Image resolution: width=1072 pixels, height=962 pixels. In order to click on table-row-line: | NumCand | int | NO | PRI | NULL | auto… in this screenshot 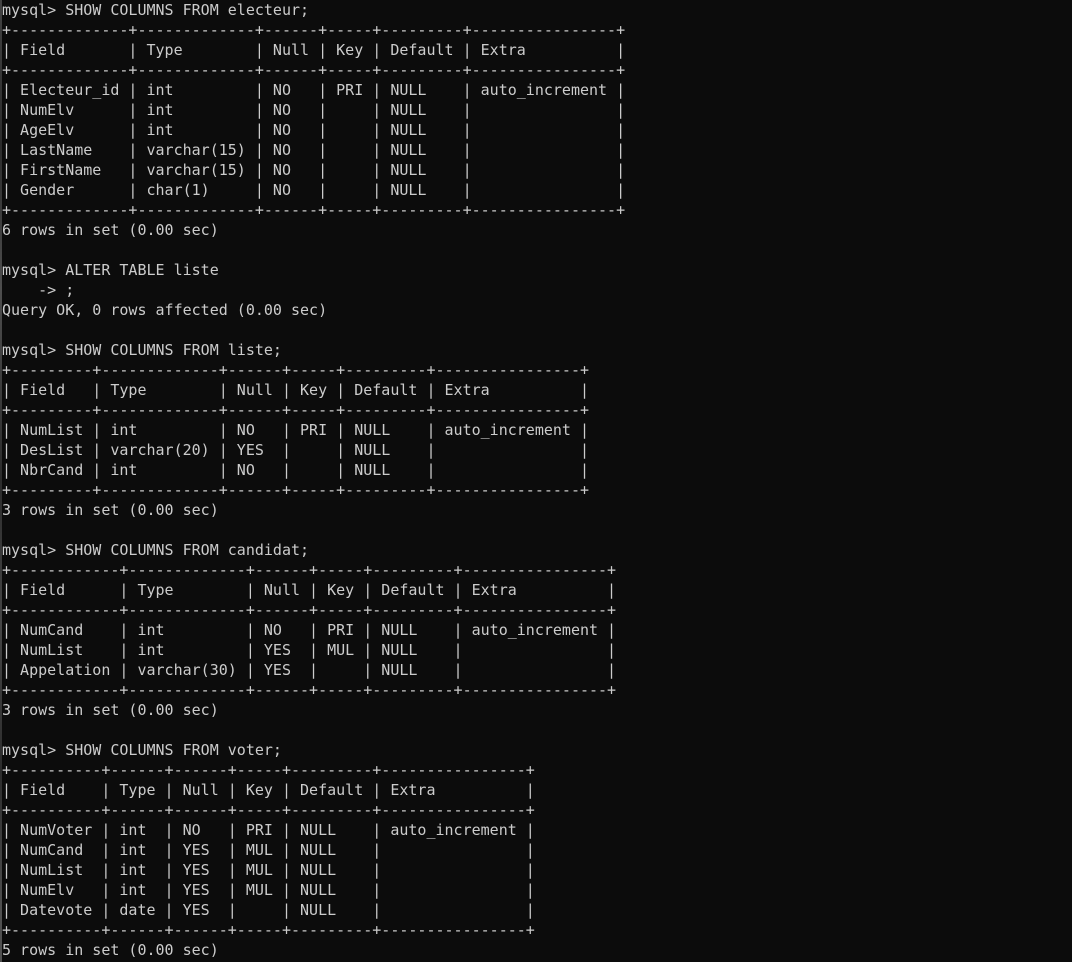, I will do `click(309, 630)`.